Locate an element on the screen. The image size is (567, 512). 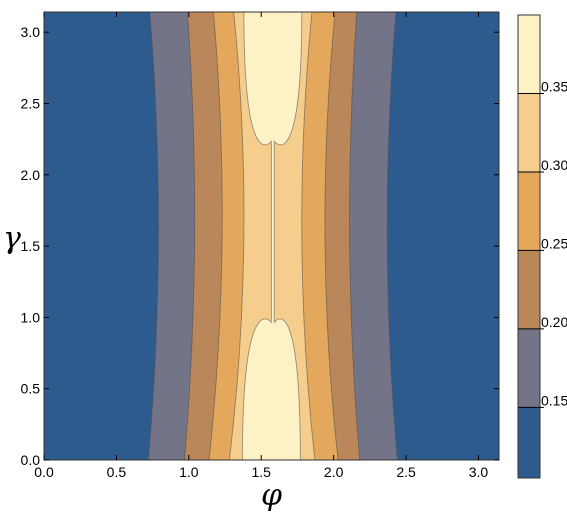
x-tick-label: 1.5 is located at coordinates (262, 472).